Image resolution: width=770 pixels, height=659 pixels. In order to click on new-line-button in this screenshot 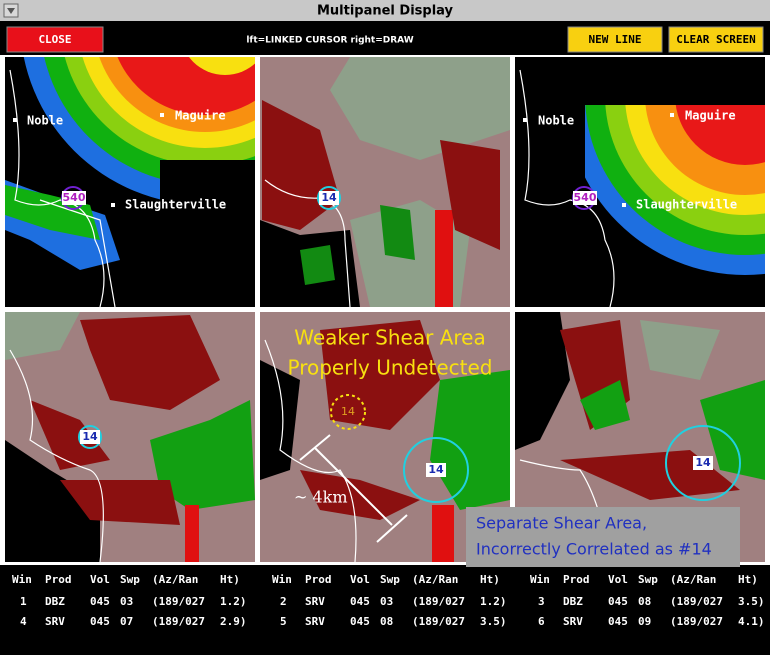, I will do `click(615, 39)`.